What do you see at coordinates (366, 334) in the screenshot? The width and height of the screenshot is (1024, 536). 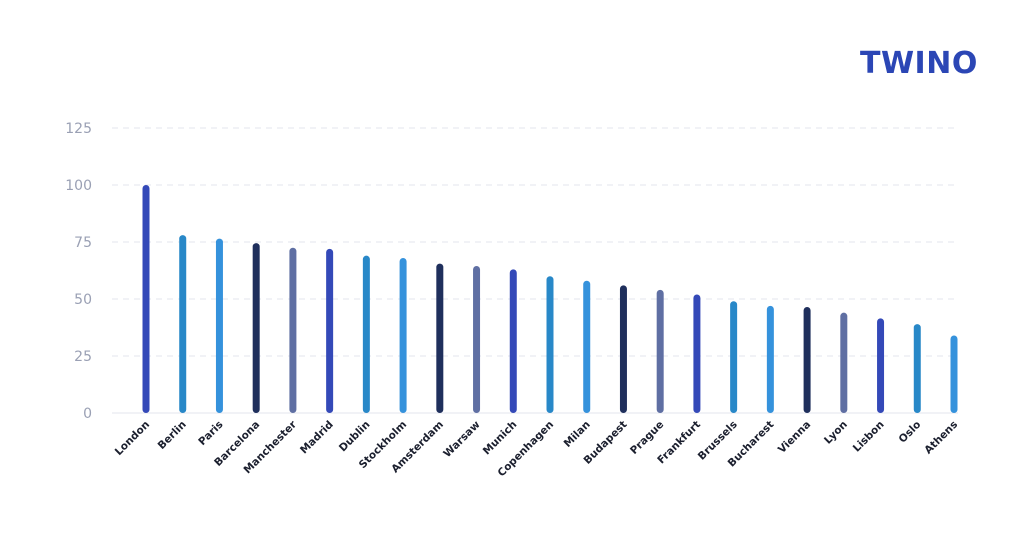 I see `bar-dublin` at bounding box center [366, 334].